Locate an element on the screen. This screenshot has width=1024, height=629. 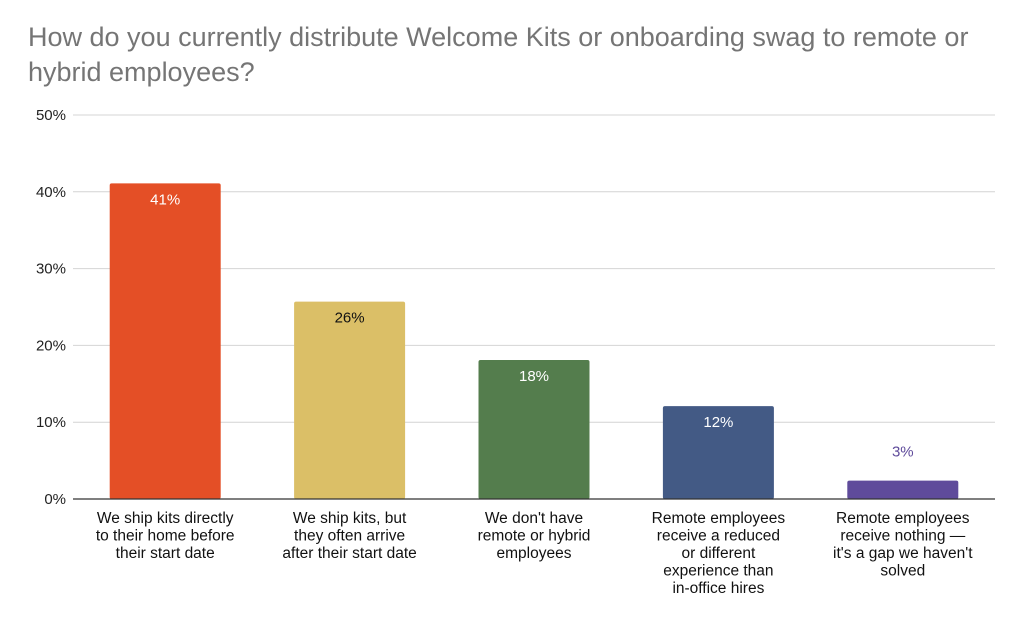
category-label-line: We ship kits, but is located at coordinates (350, 518).